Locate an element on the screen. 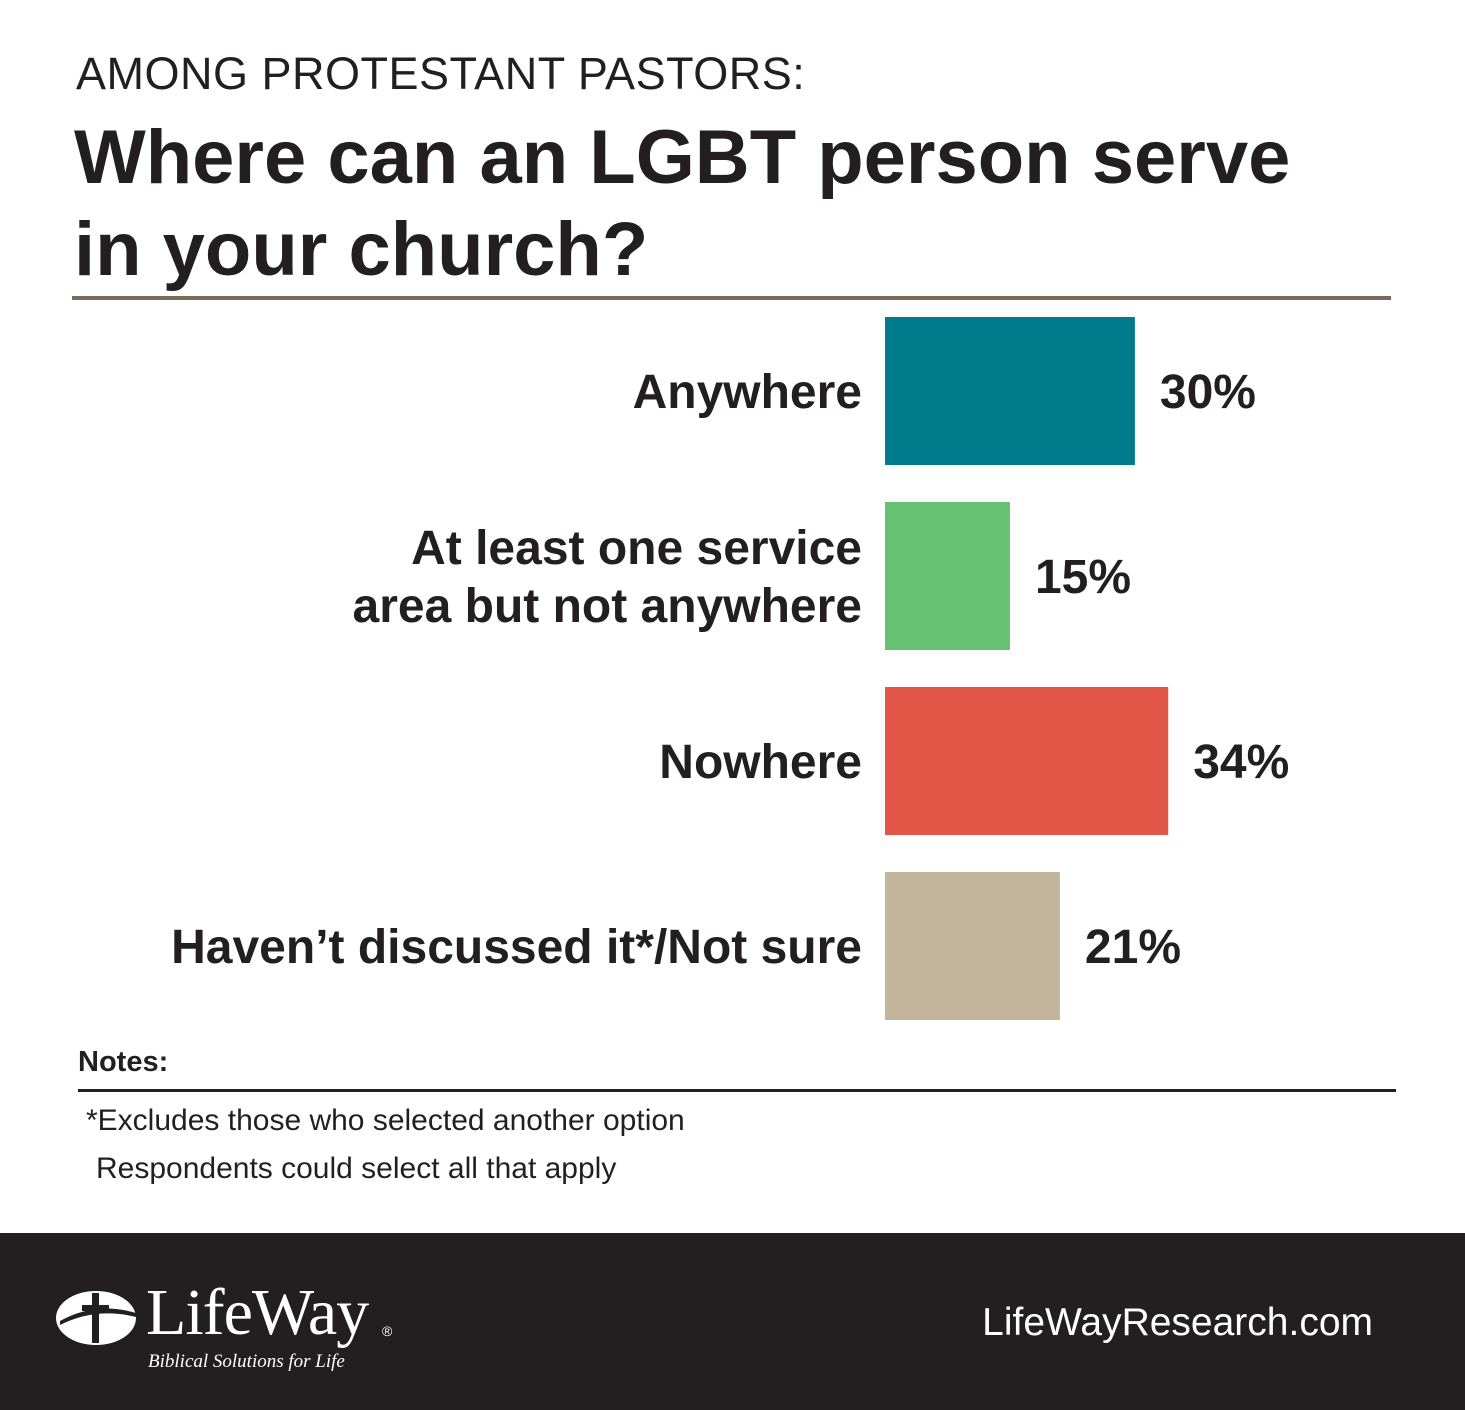 The image size is (1465, 1410). notes-divider is located at coordinates (737, 1090).